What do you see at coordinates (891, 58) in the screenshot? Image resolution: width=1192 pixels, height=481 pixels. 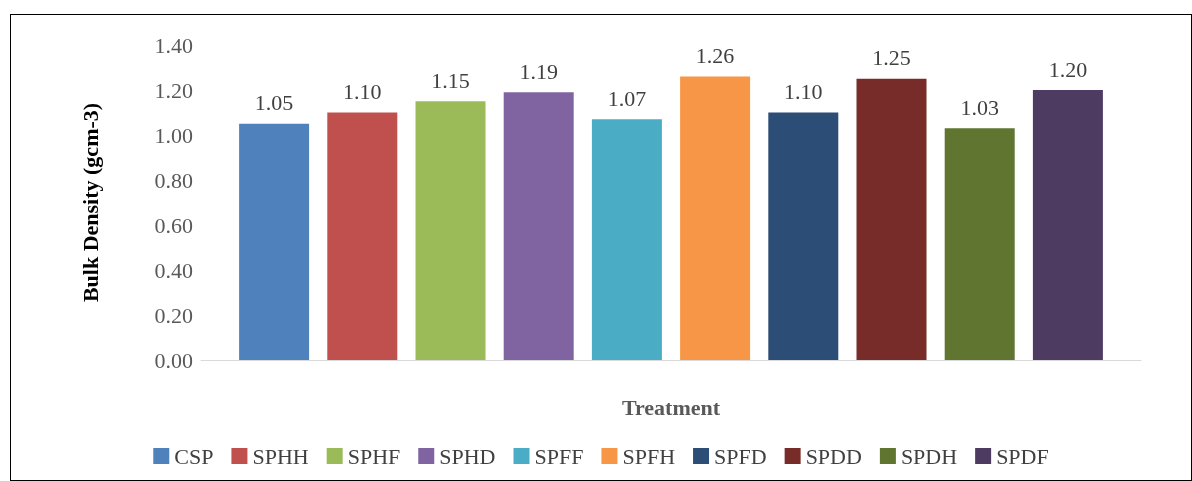 I see `data-label: 1.25` at bounding box center [891, 58].